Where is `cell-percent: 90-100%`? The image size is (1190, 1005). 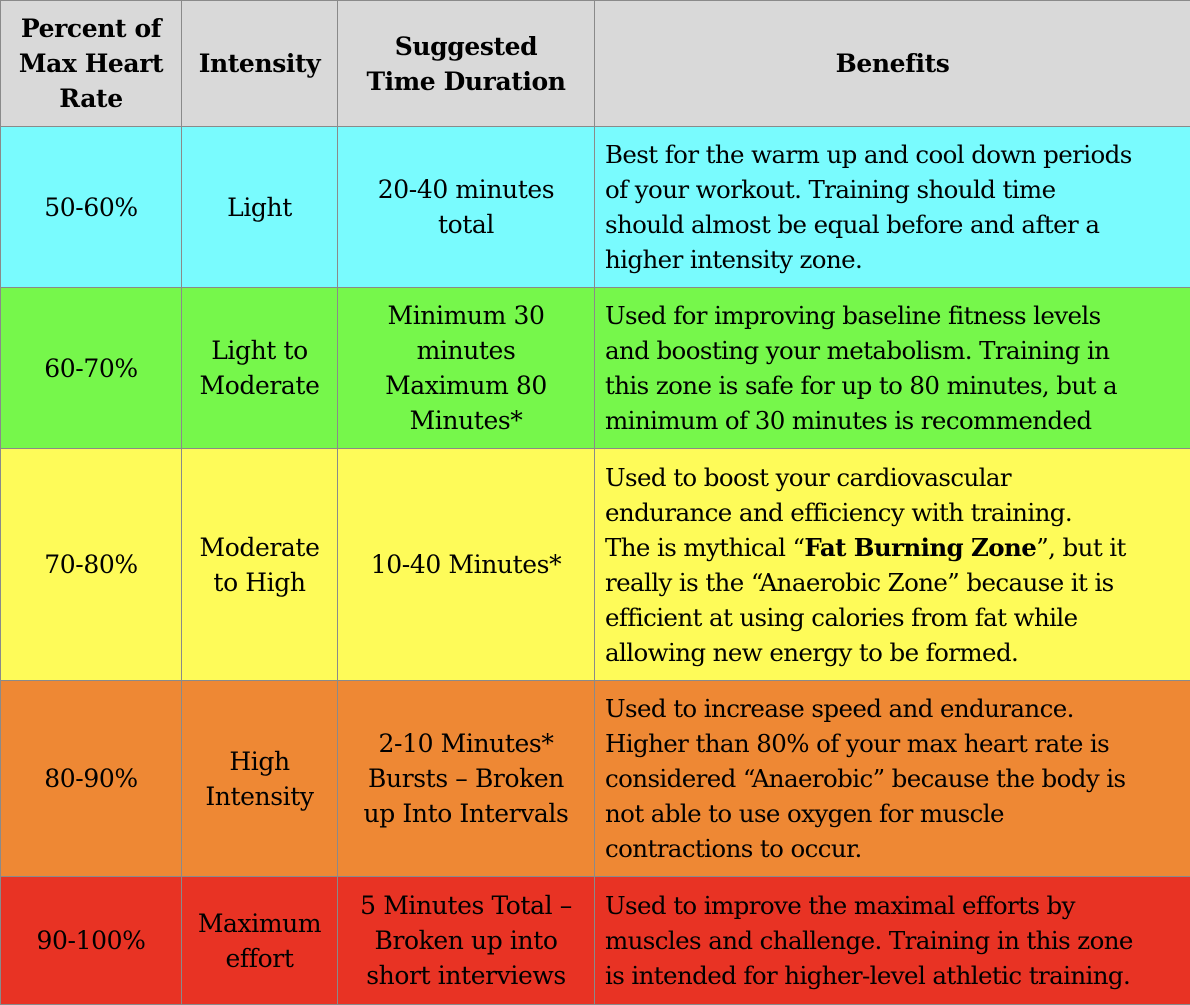
cell-percent: 90-100% is located at coordinates (91, 941).